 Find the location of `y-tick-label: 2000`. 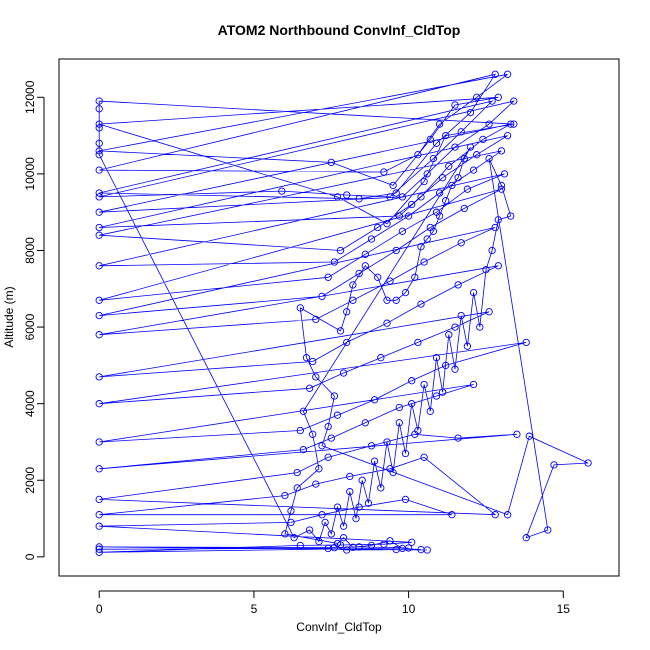

y-tick-label: 2000 is located at coordinates (30, 480).